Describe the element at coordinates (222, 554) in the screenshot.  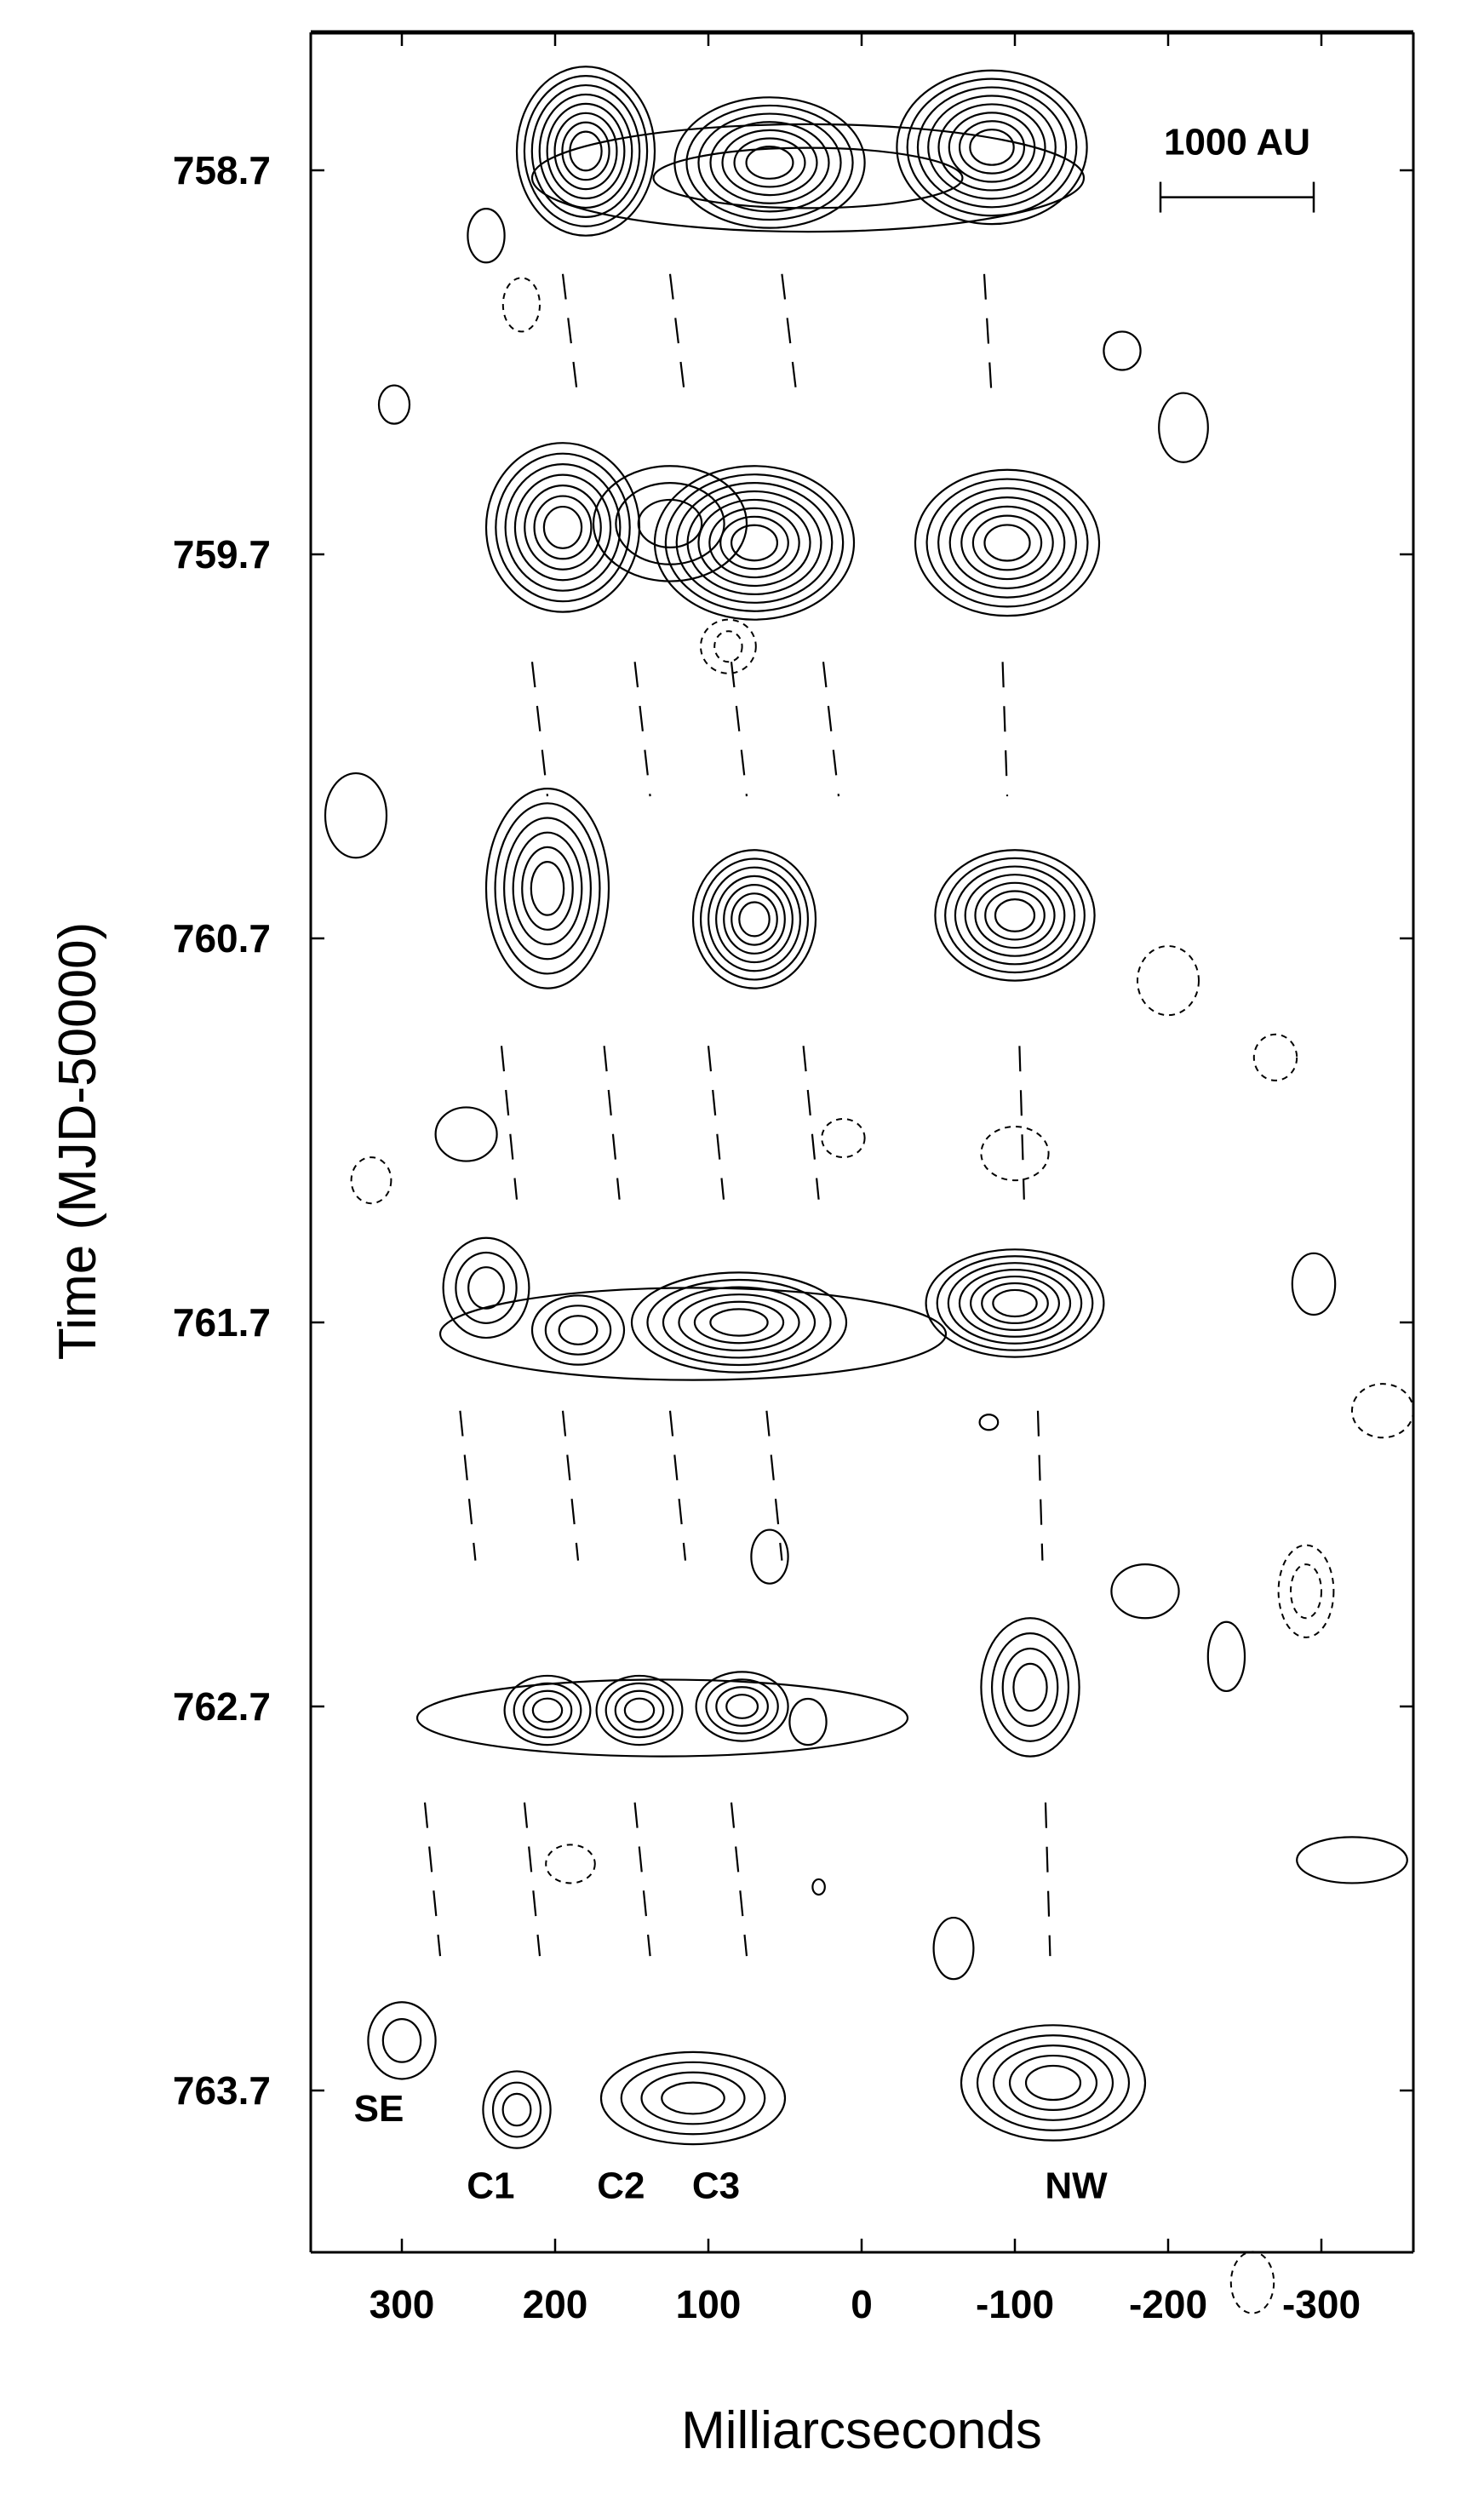
I see `y-tick-label-1: 759.7` at that location.